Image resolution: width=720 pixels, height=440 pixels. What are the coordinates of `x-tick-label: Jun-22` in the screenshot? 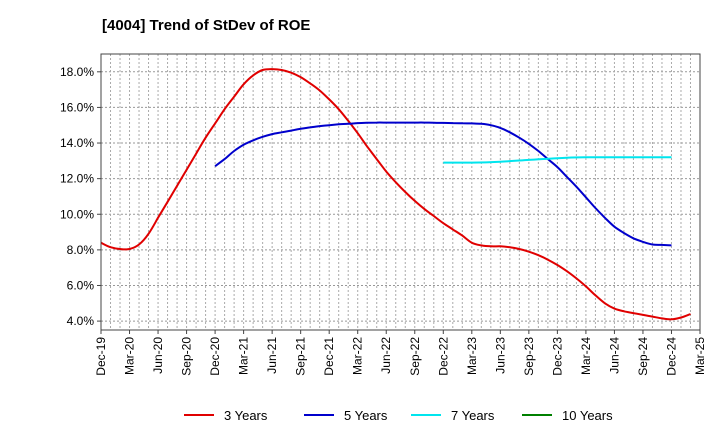 It's located at (386, 355).